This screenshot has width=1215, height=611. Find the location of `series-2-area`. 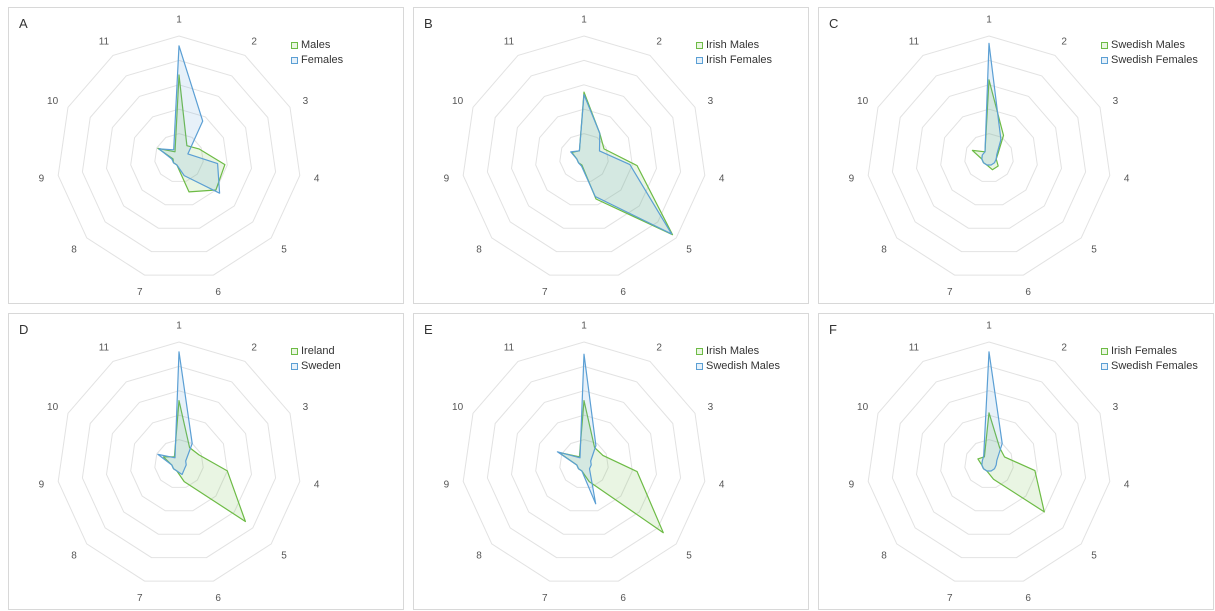

series-2-area is located at coordinates (621, 164).